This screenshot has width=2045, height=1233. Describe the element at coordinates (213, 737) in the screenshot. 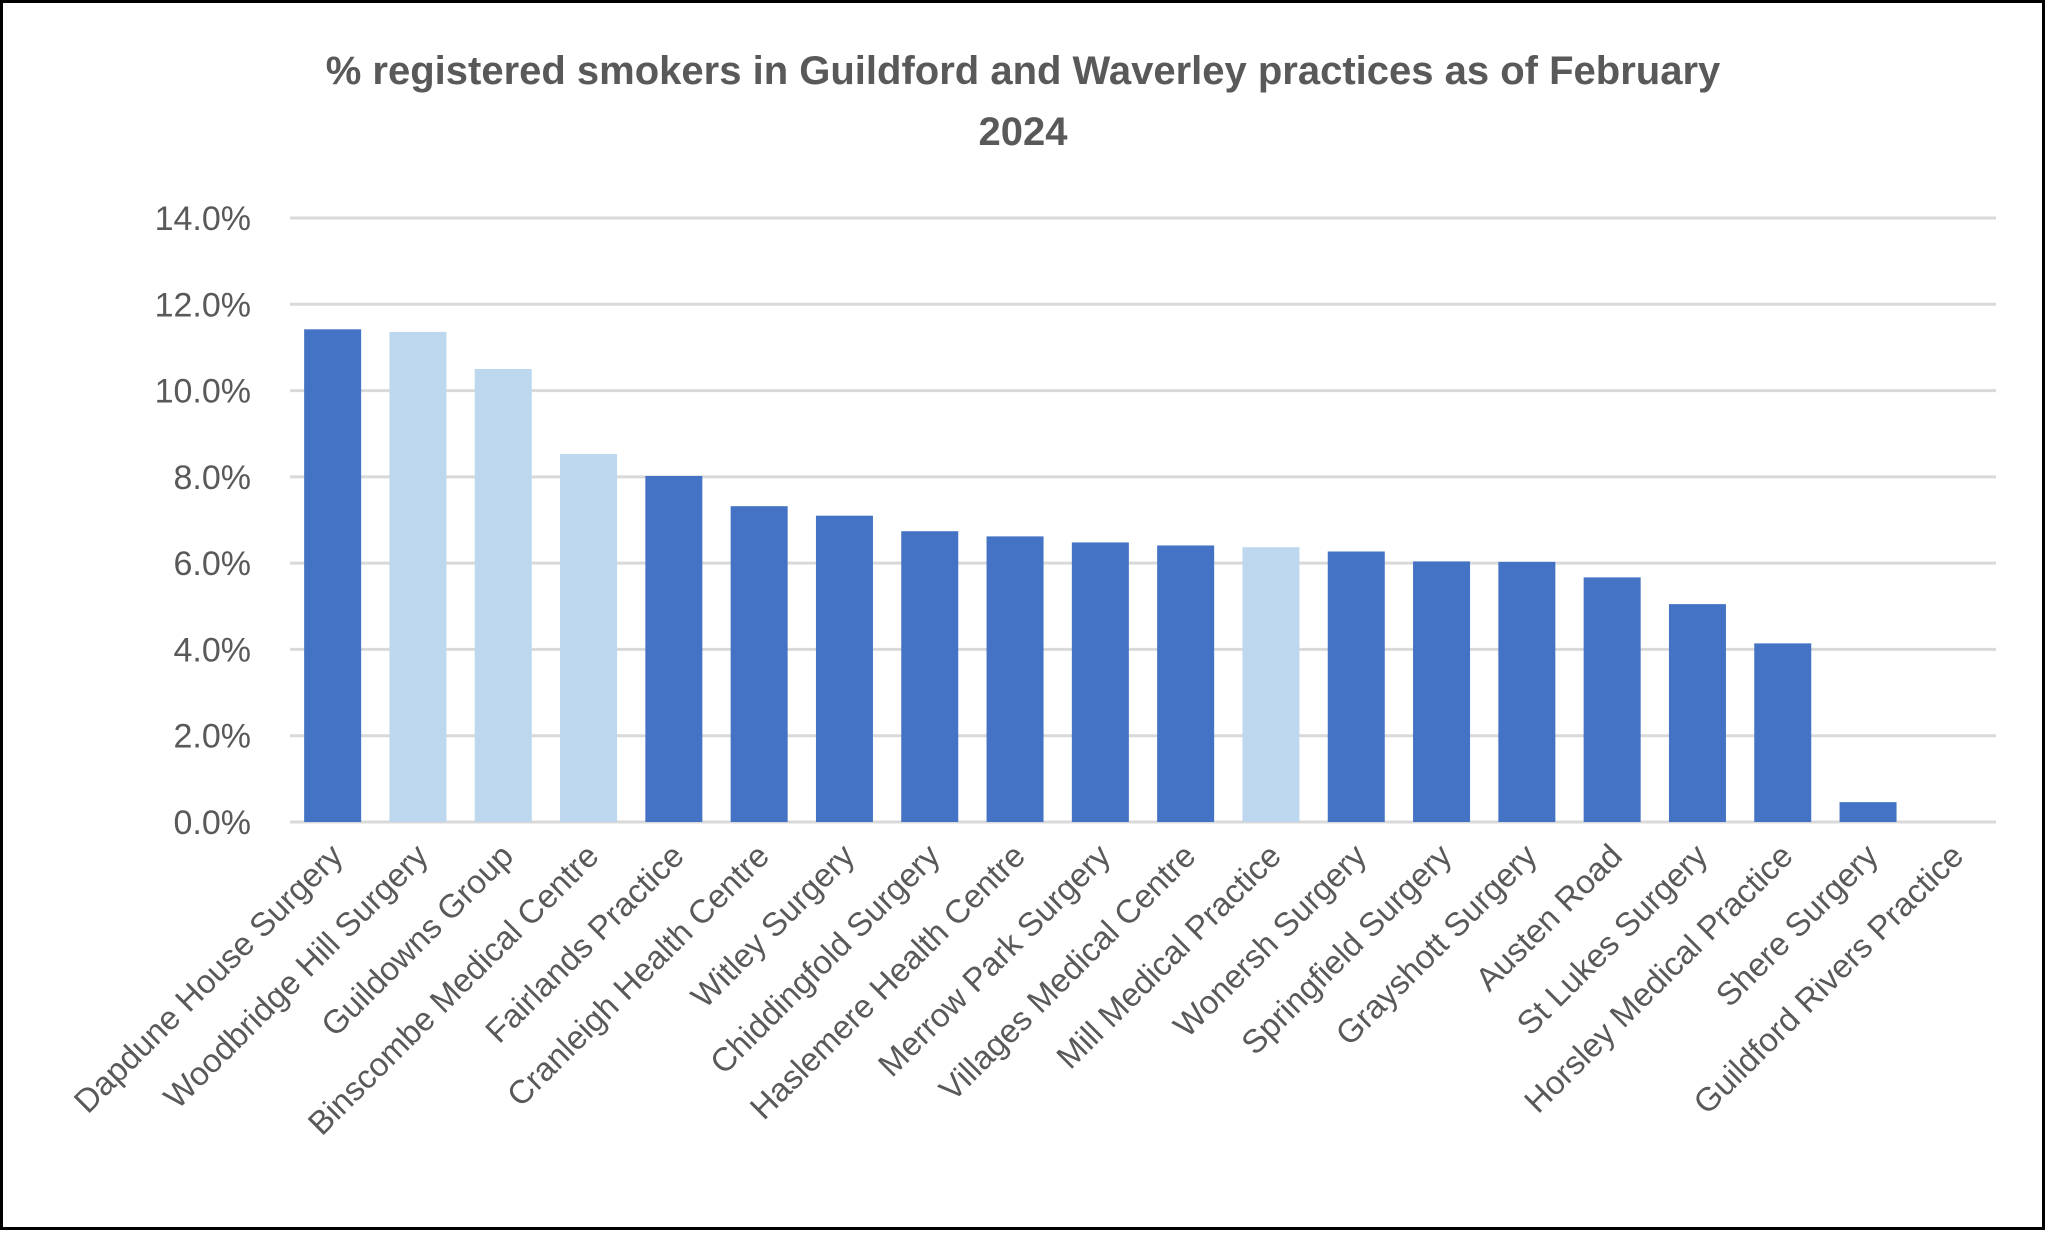

I see `y-axis-tick-label: 2.0%` at that location.